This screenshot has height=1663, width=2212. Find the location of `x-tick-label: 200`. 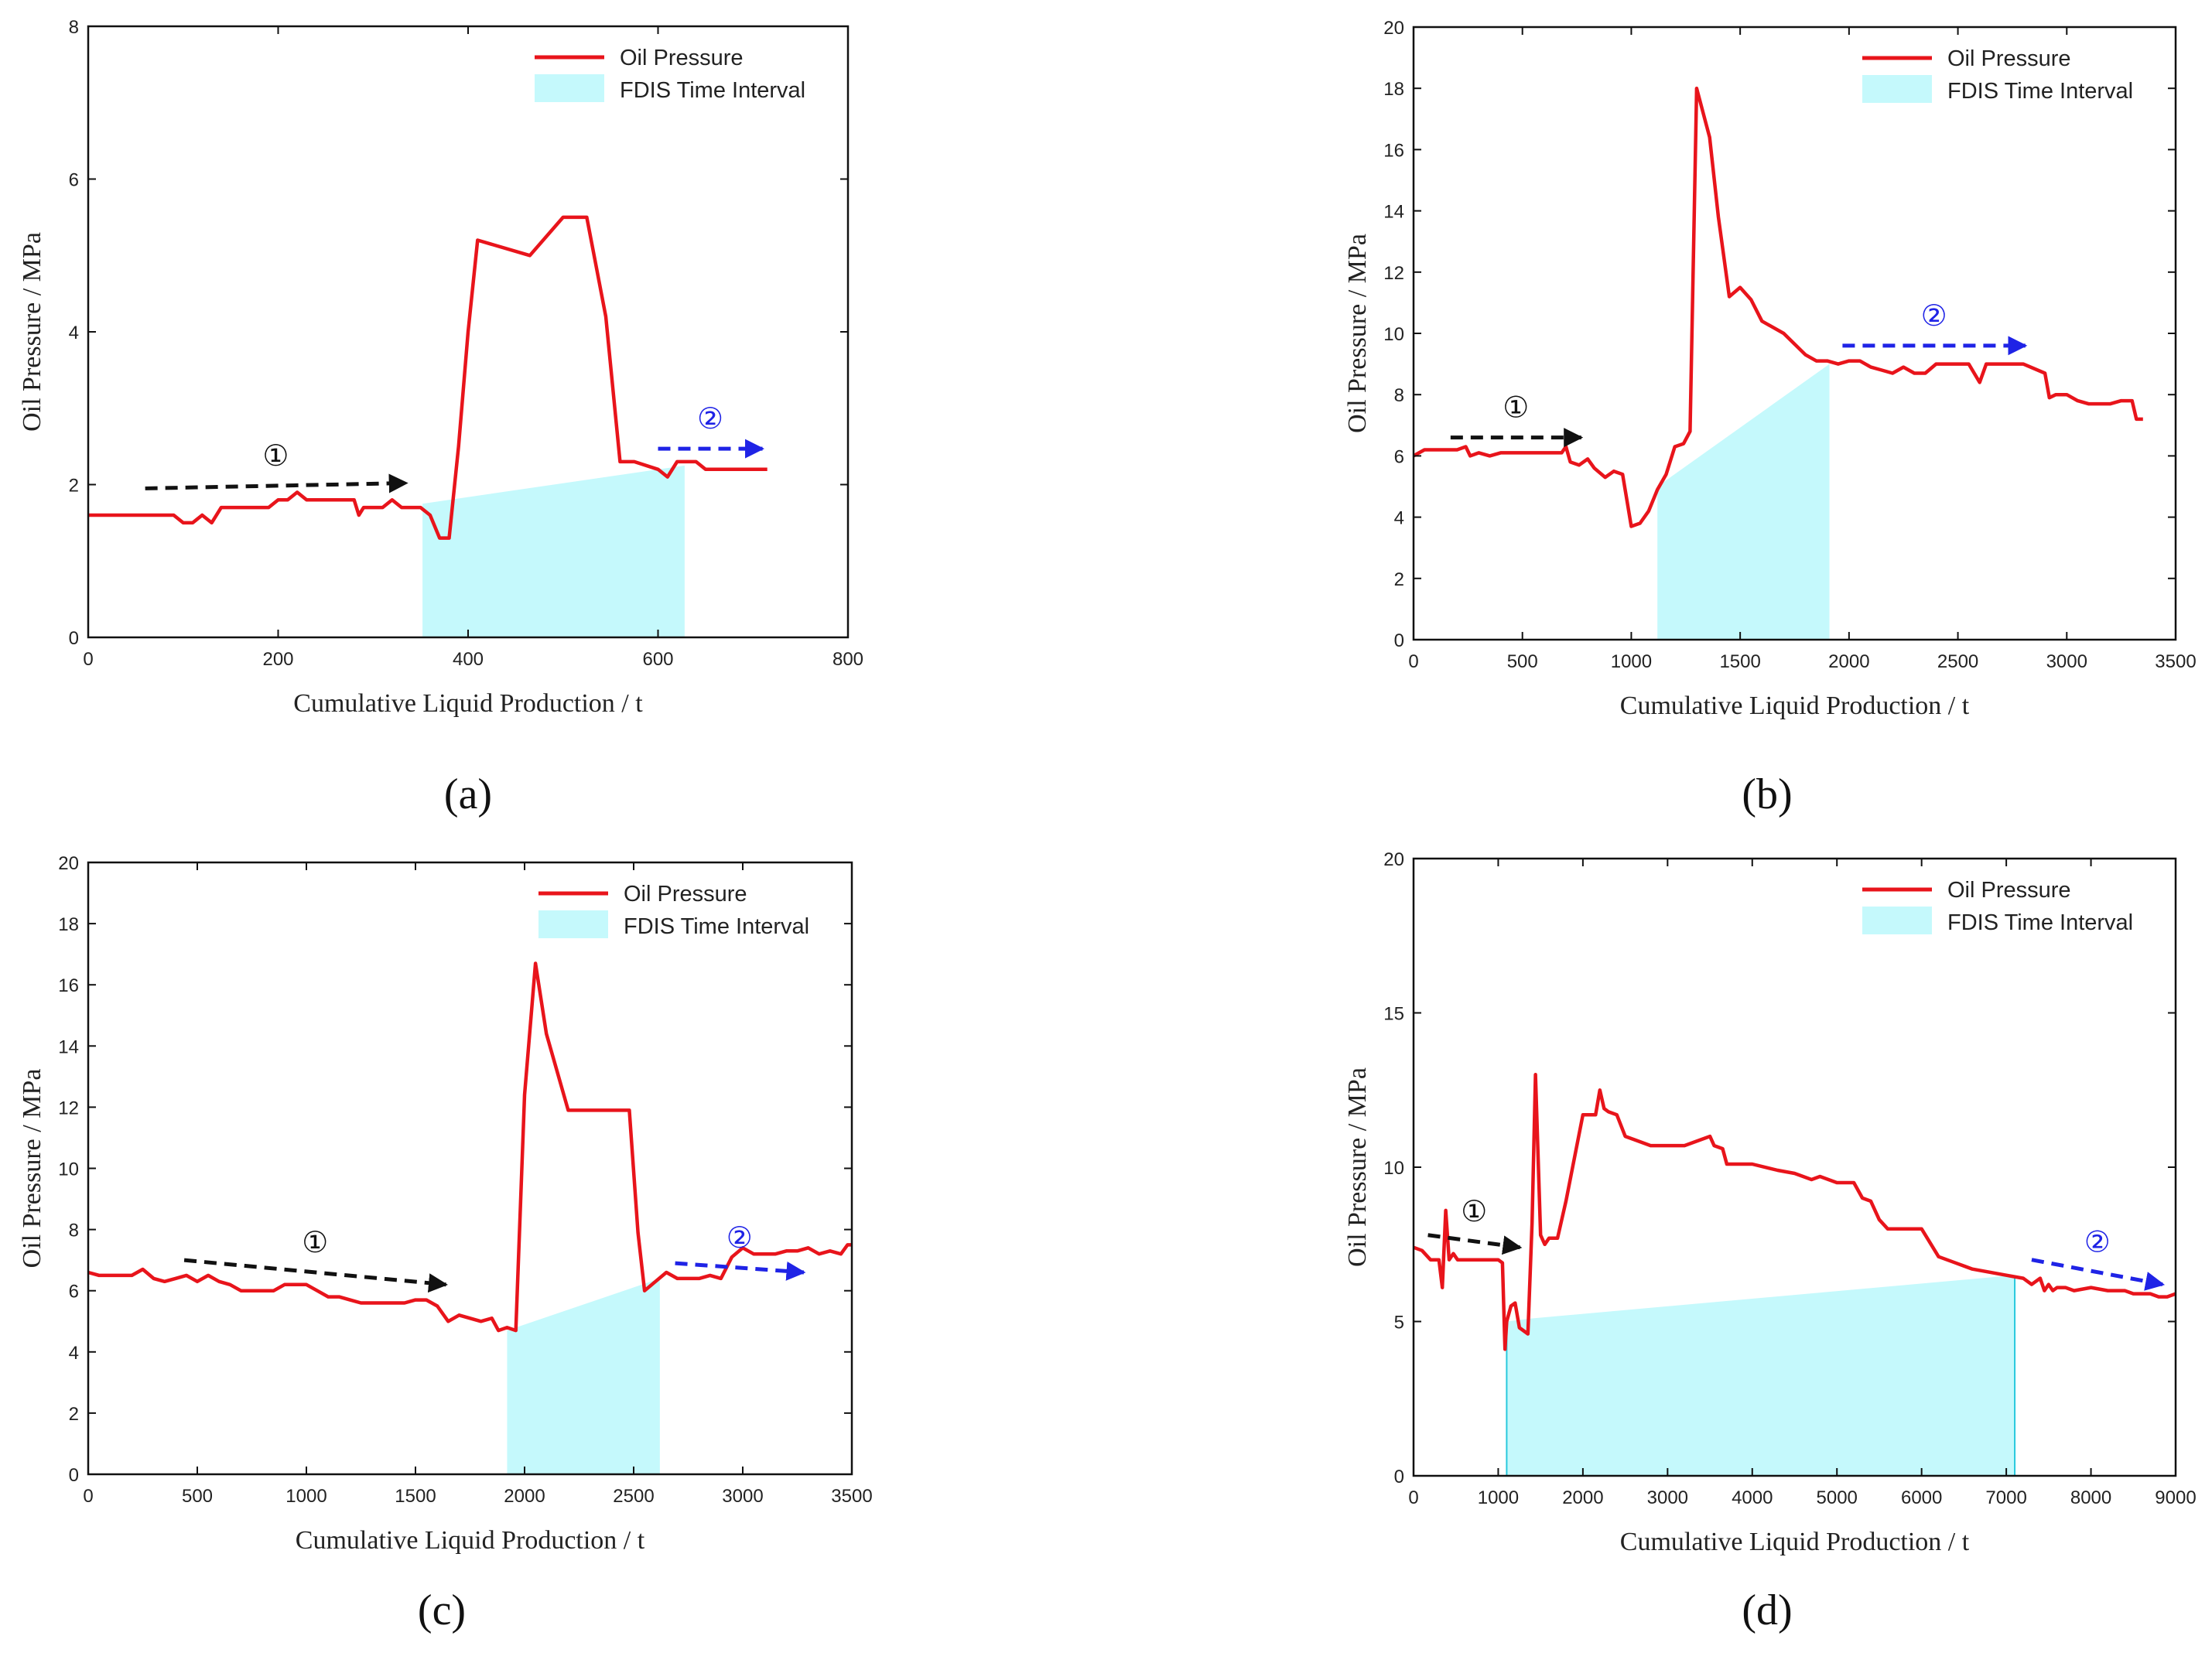

x-tick-label: 200 is located at coordinates (277, 659).